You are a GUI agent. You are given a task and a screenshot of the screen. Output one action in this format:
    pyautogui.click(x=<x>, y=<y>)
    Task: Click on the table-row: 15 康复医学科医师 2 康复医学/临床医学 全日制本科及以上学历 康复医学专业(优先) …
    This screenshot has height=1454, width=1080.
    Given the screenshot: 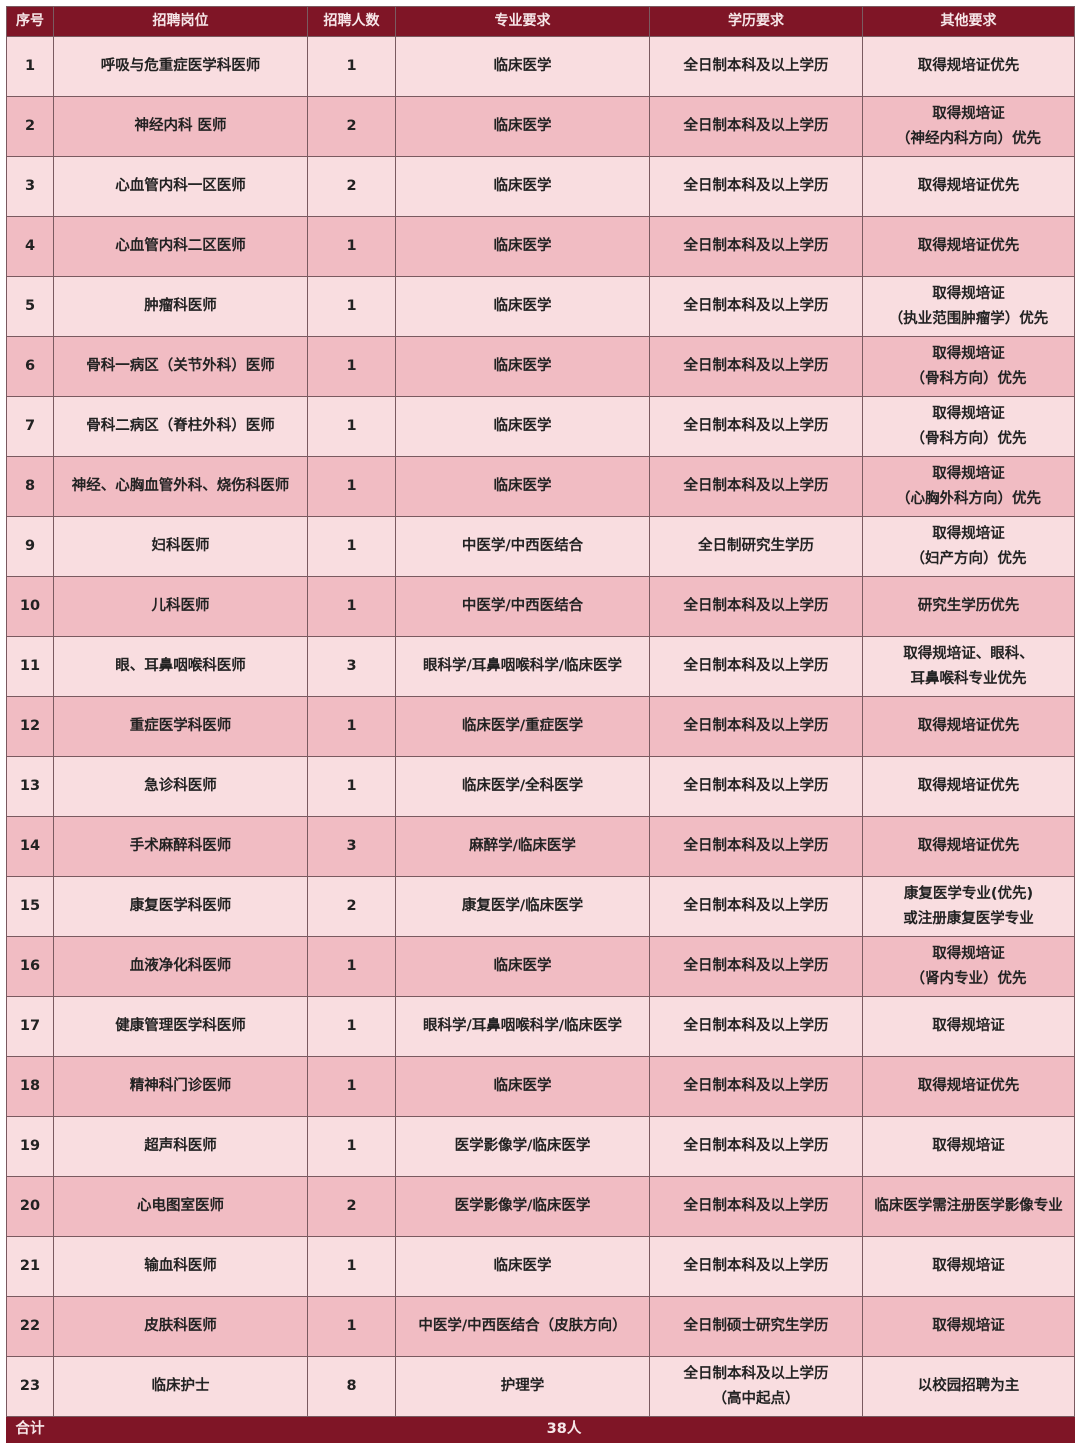 What is the action you would take?
    pyautogui.click(x=540, y=906)
    